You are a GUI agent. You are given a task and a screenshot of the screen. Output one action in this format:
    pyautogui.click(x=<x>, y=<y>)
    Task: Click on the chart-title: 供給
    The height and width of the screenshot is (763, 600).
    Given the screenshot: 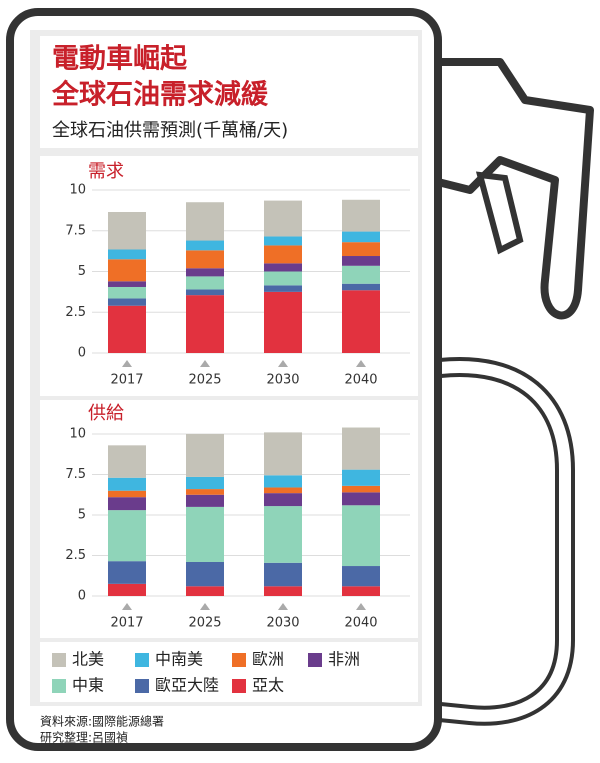 What is the action you would take?
    pyautogui.click(x=106, y=413)
    